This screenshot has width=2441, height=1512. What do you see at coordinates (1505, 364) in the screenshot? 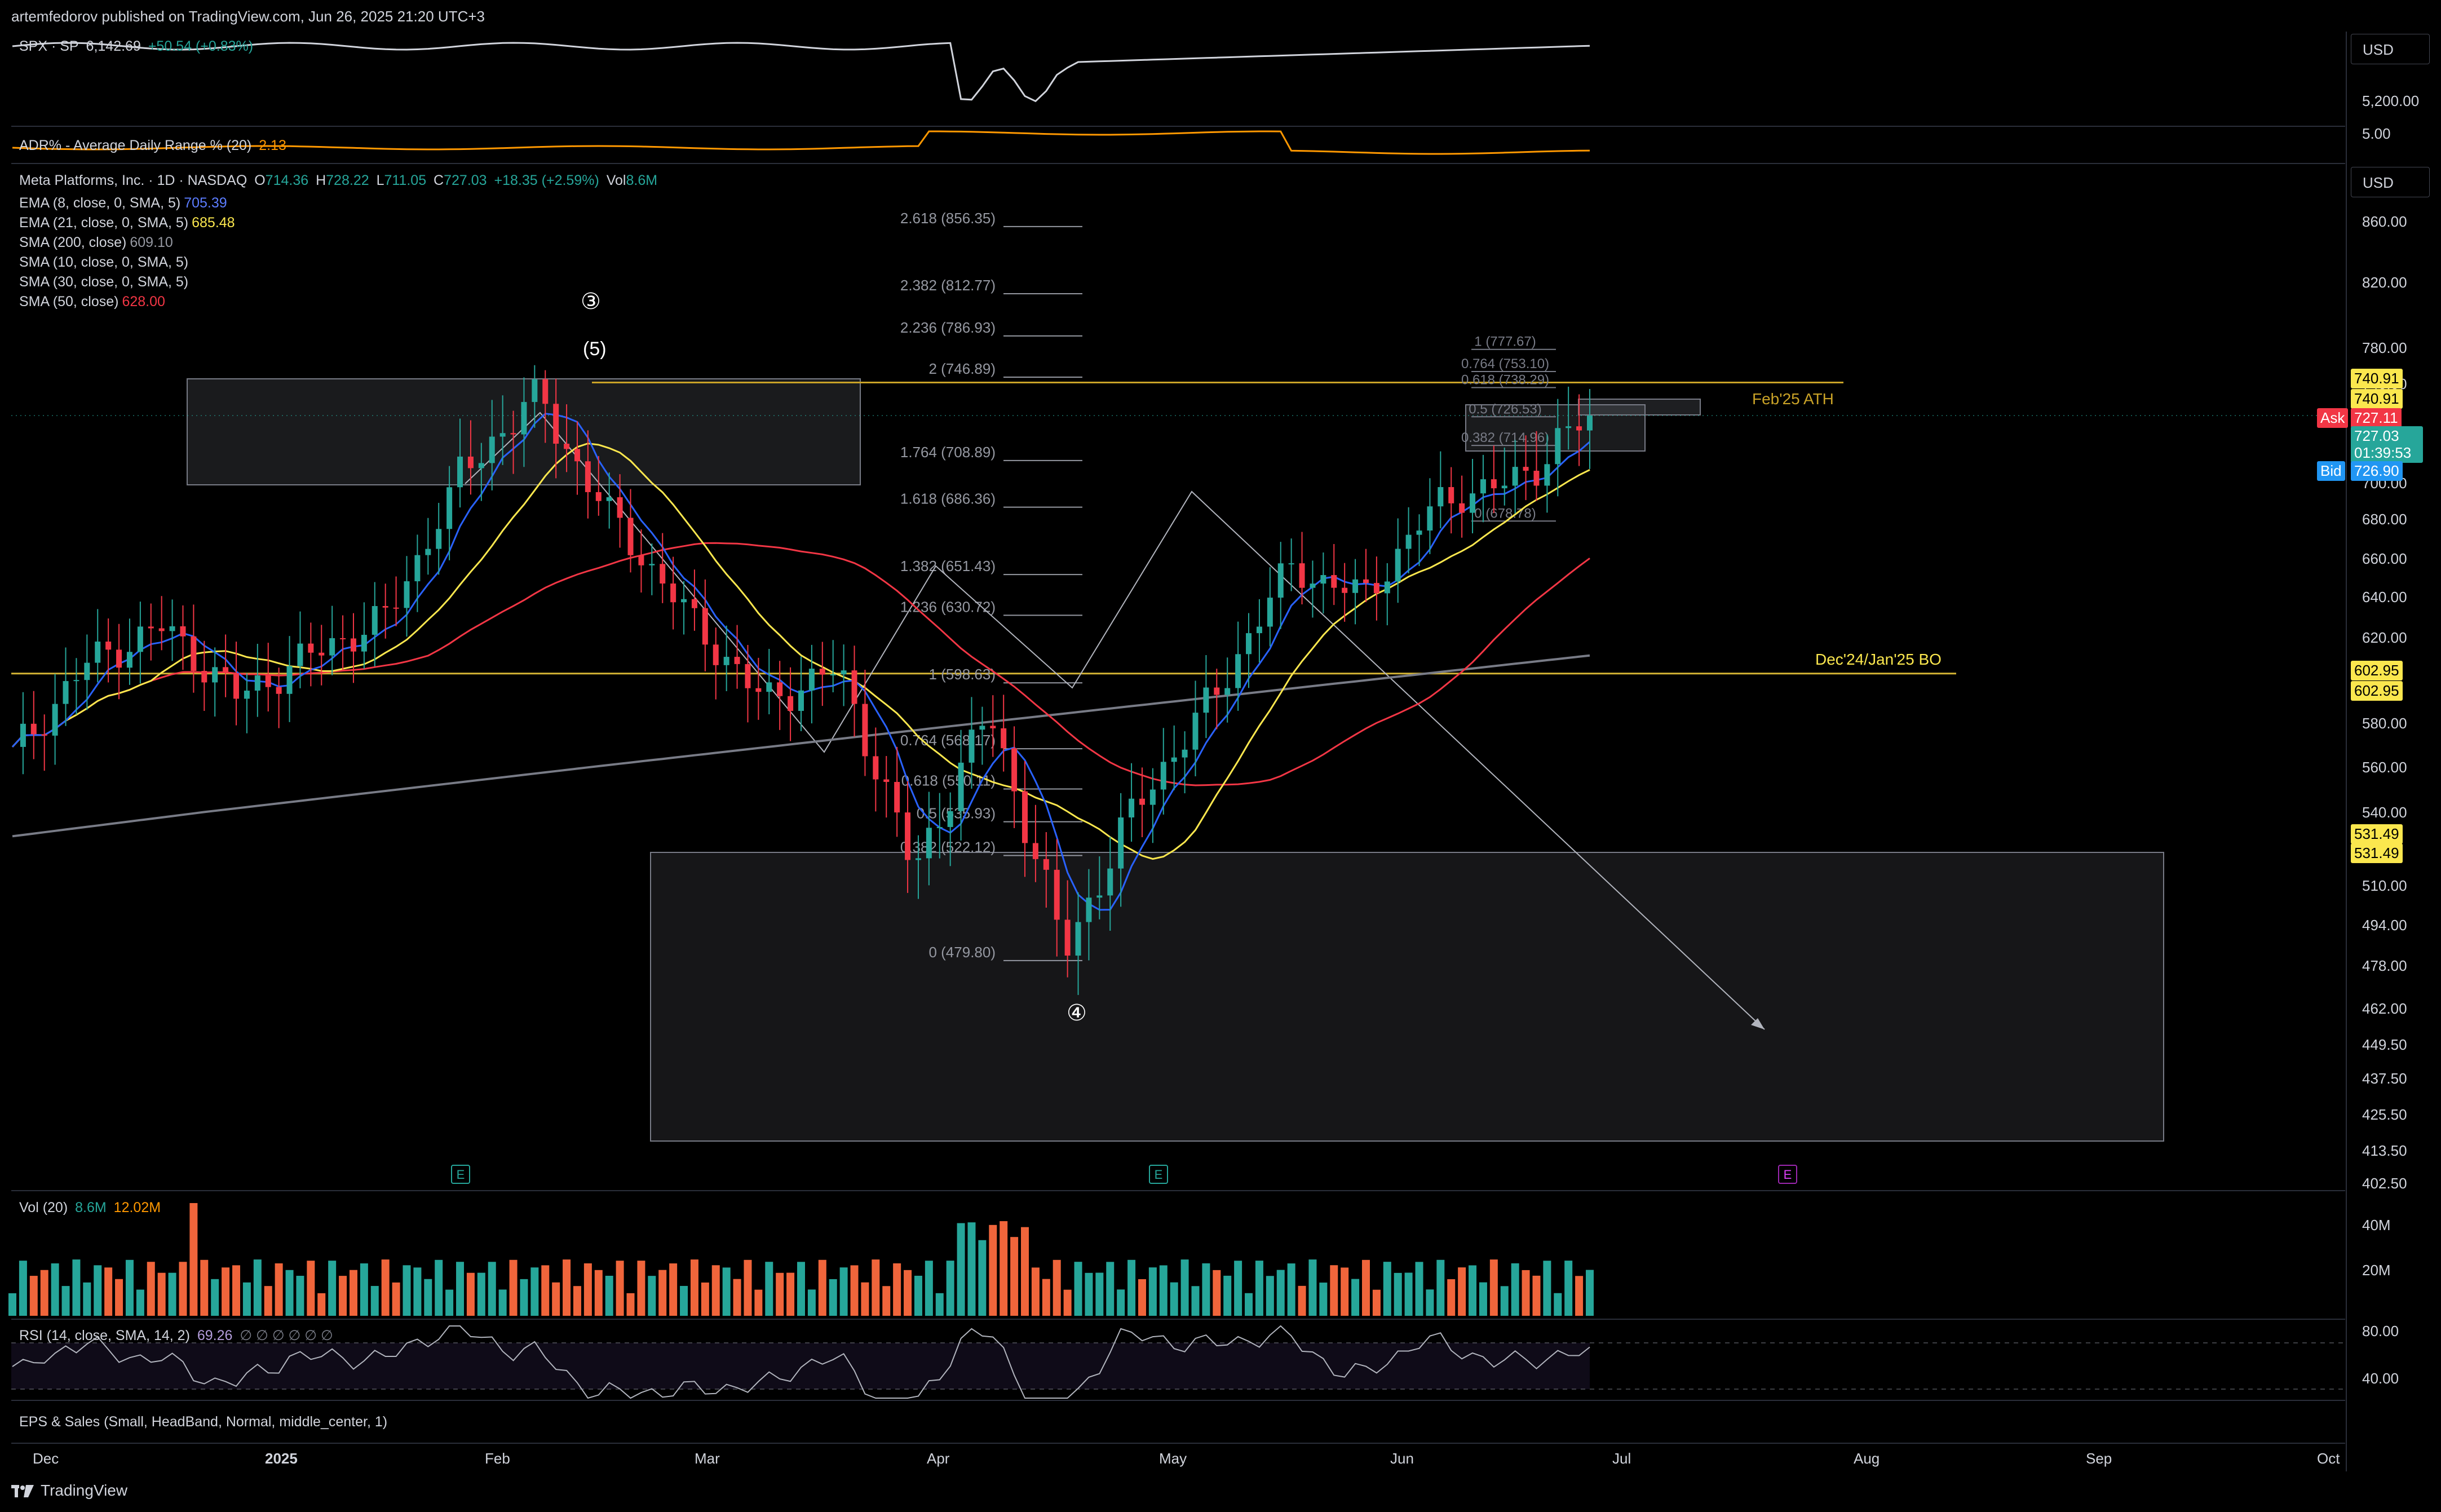
I see `fib-level-label: 0.764 (753.10)` at bounding box center [1505, 364].